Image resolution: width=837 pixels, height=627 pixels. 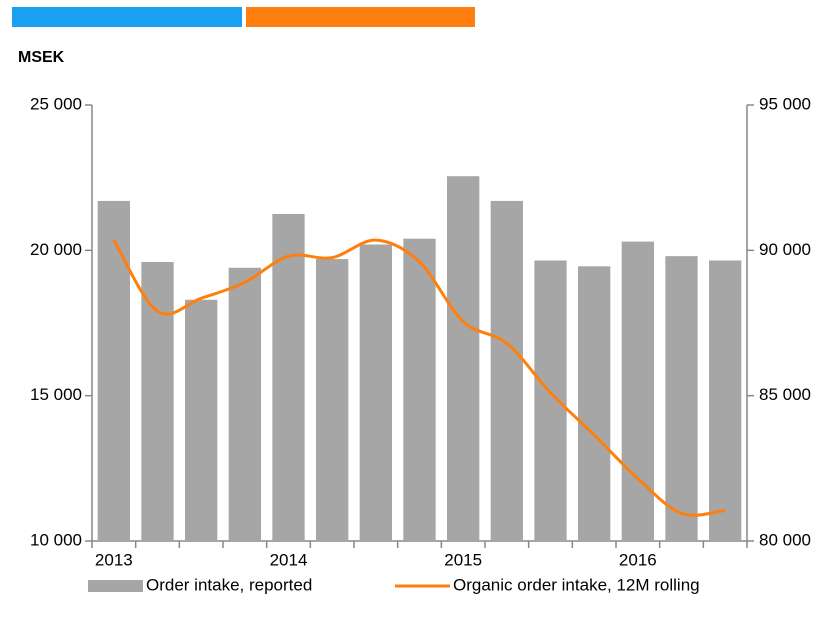 What do you see at coordinates (289, 559) in the screenshot?
I see `x-tick-label: 2014` at bounding box center [289, 559].